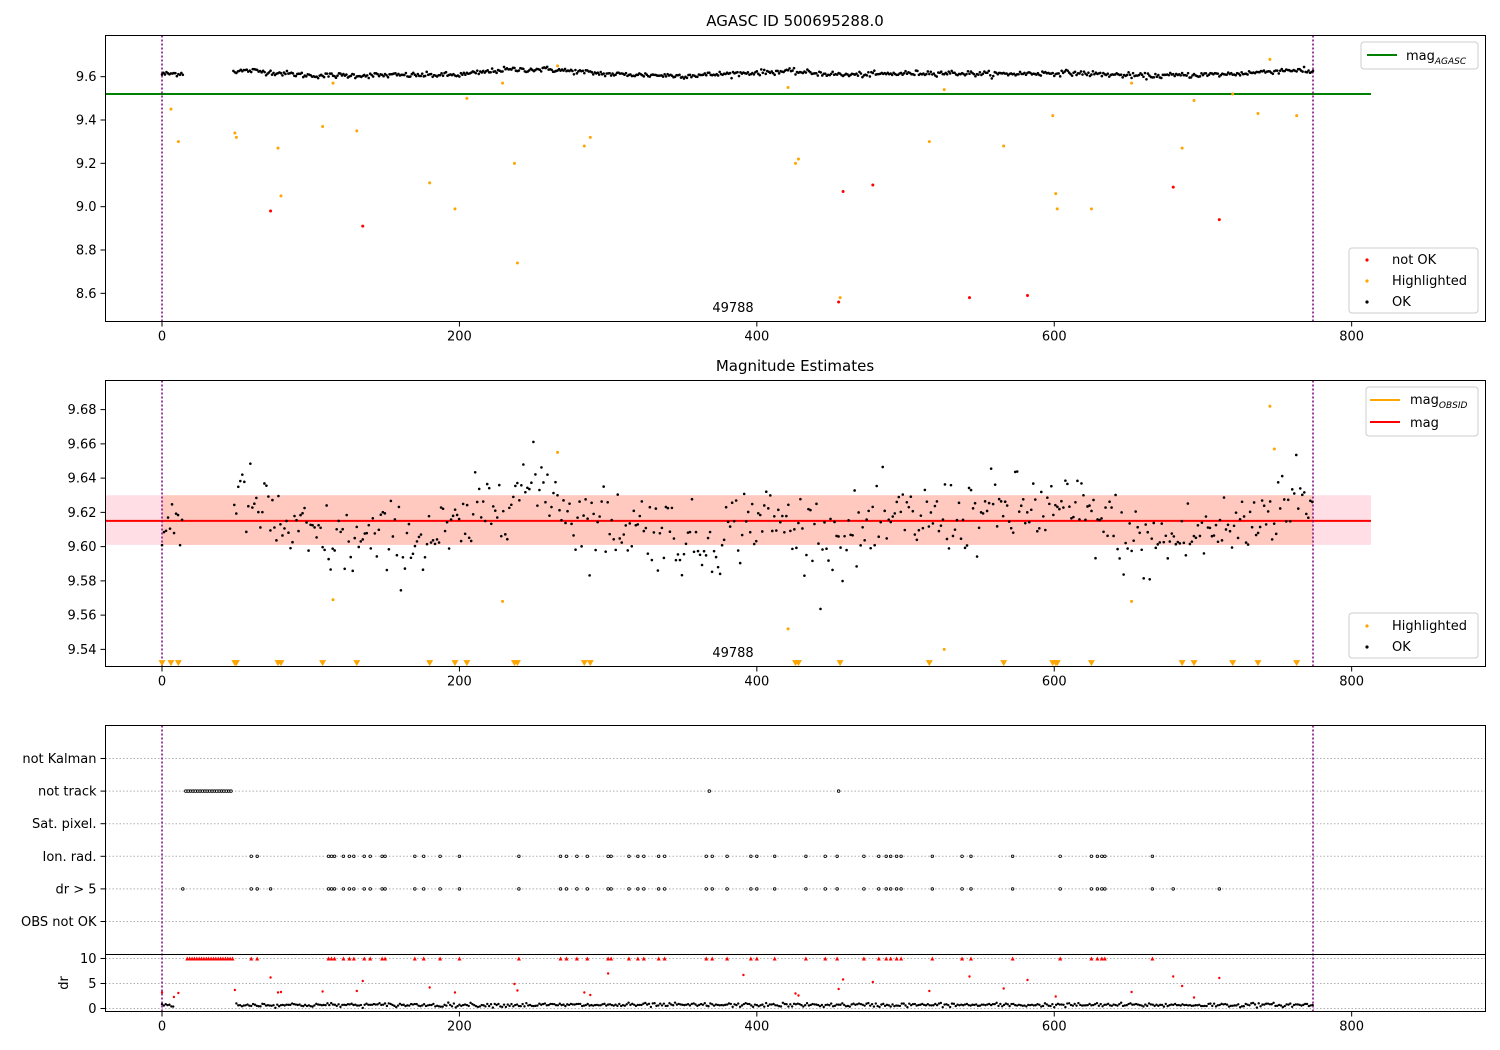 This screenshot has width=1500, height=1050. What do you see at coordinates (362, 981) in the screenshot?
I see `dr-flagged-point` at bounding box center [362, 981].